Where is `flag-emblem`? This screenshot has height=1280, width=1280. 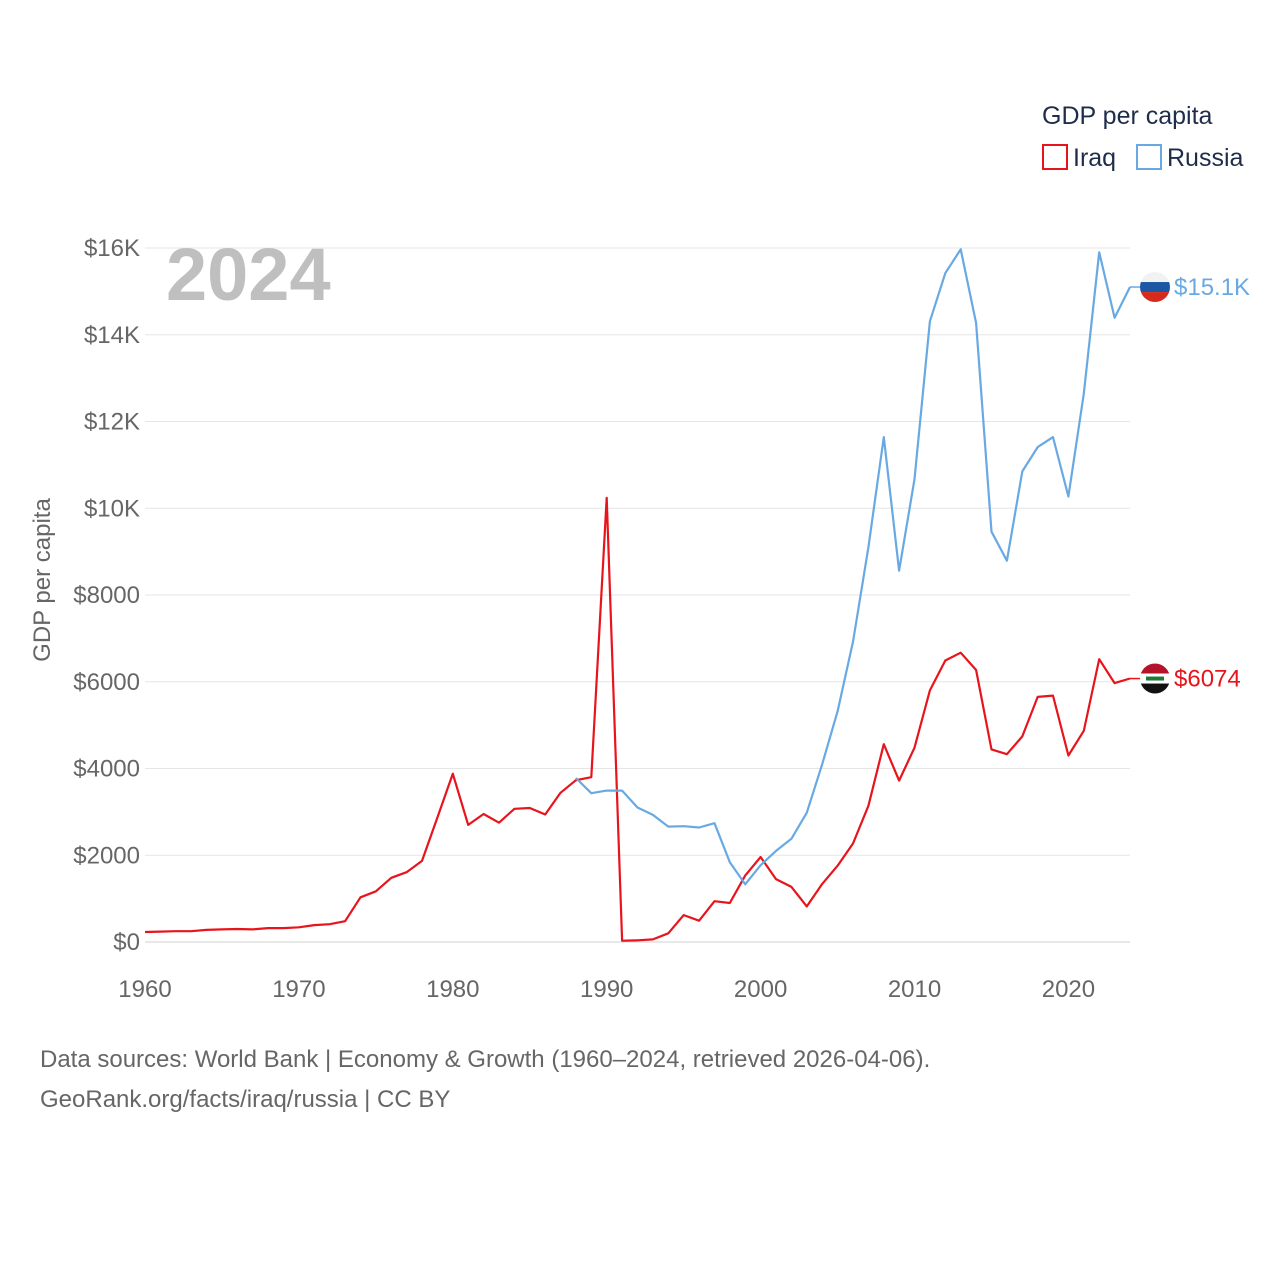 flag-emblem is located at coordinates (1155, 678).